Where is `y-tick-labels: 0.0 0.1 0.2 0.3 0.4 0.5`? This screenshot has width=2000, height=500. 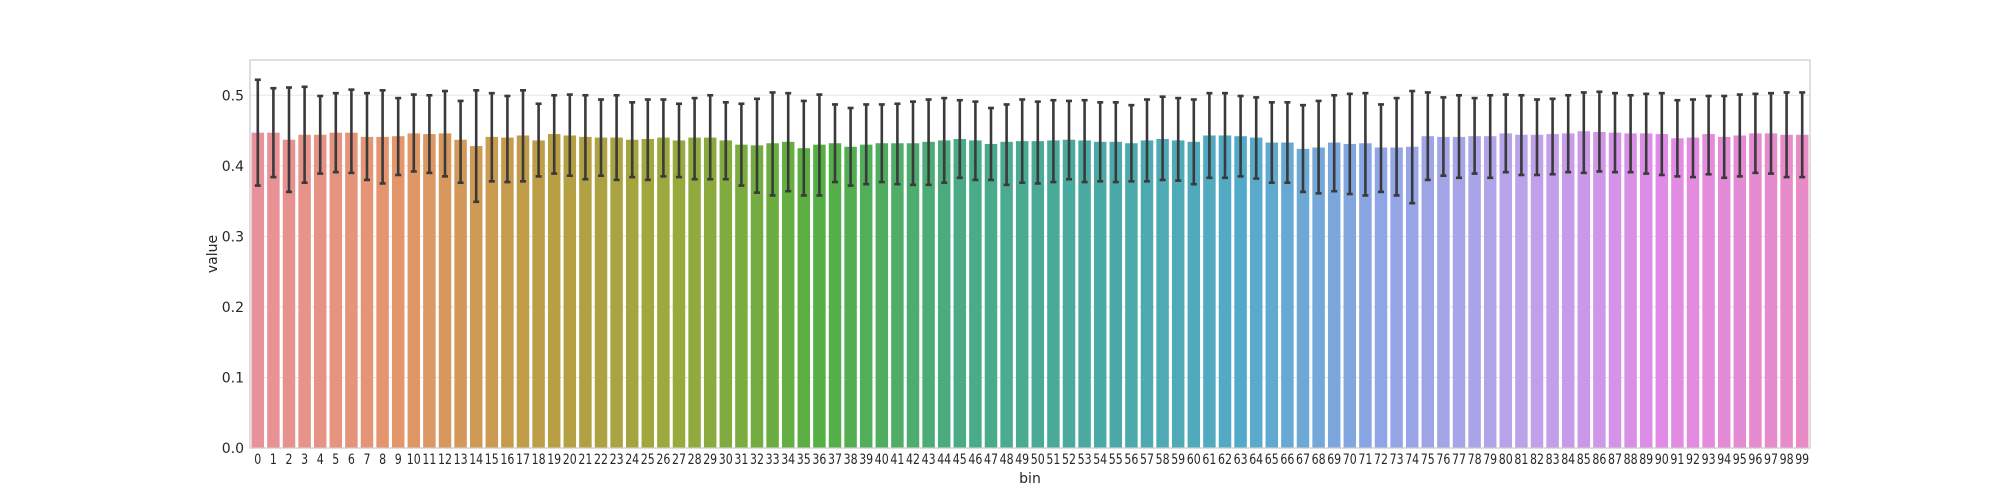 y-tick-labels: 0.0 0.1 0.2 0.3 0.4 0.5 is located at coordinates (233, 272).